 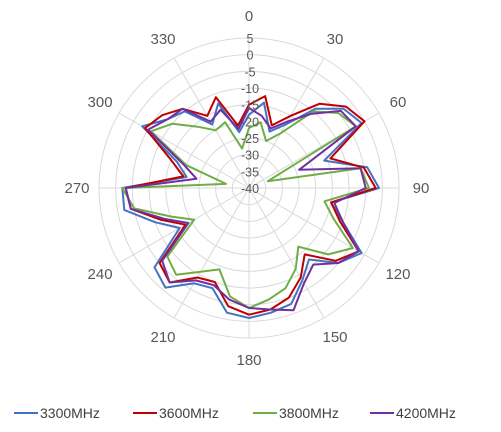 I want to click on angle-label-90: 90, so click(x=421, y=188).